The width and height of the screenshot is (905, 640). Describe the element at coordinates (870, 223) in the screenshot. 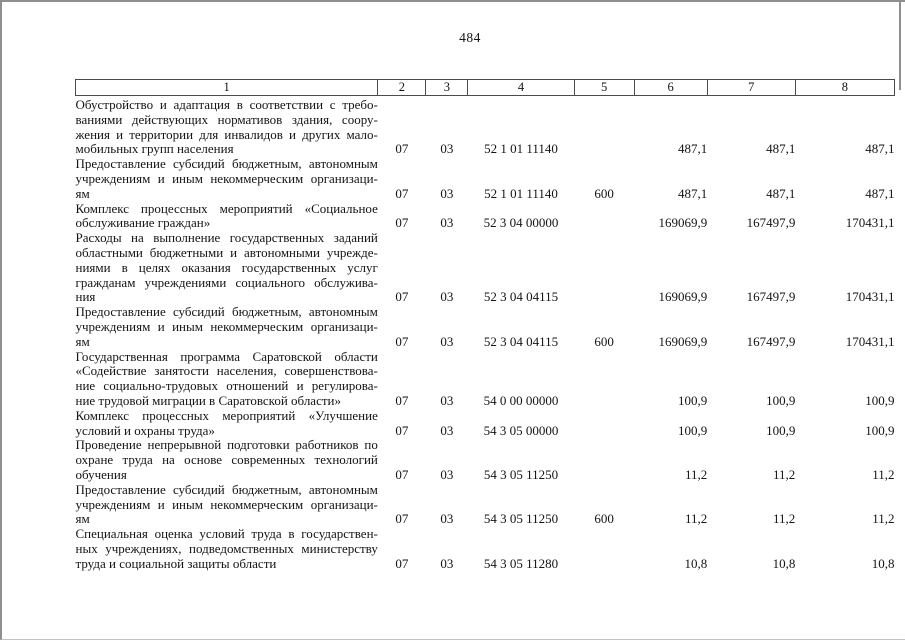

I see `amount-col8-cell: 170431,1` at that location.